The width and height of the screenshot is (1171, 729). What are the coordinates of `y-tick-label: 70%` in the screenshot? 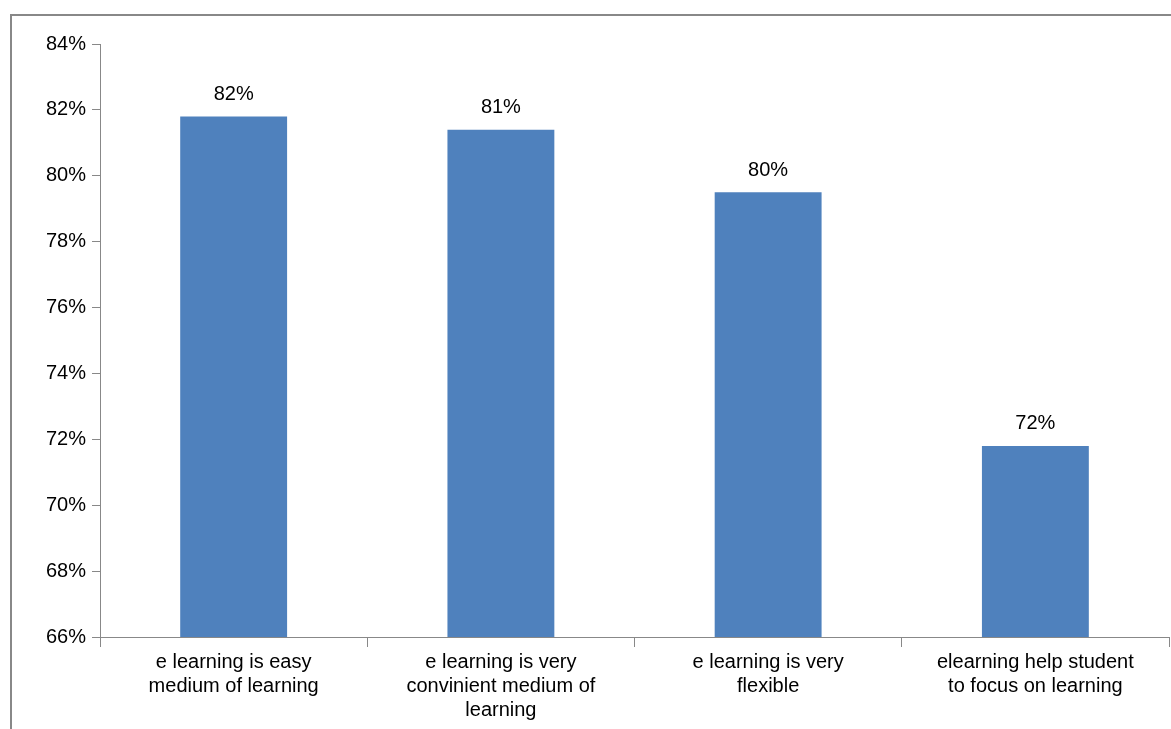 It's located at (66, 503).